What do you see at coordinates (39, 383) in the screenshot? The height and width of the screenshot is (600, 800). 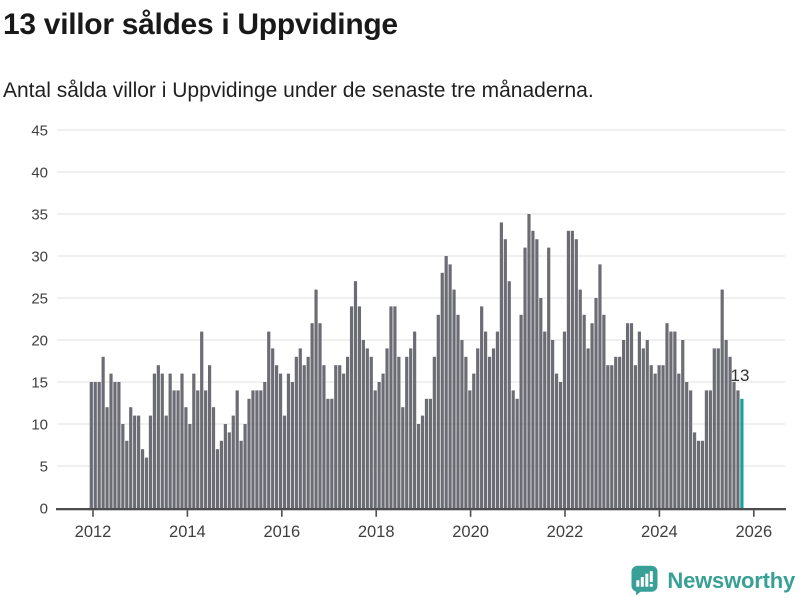 I see `y-axis-tick-label: 15` at bounding box center [39, 383].